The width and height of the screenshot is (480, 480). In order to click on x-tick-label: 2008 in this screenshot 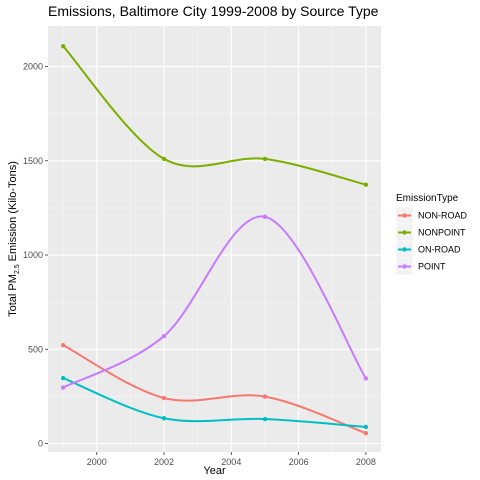, I will do `click(366, 462)`.